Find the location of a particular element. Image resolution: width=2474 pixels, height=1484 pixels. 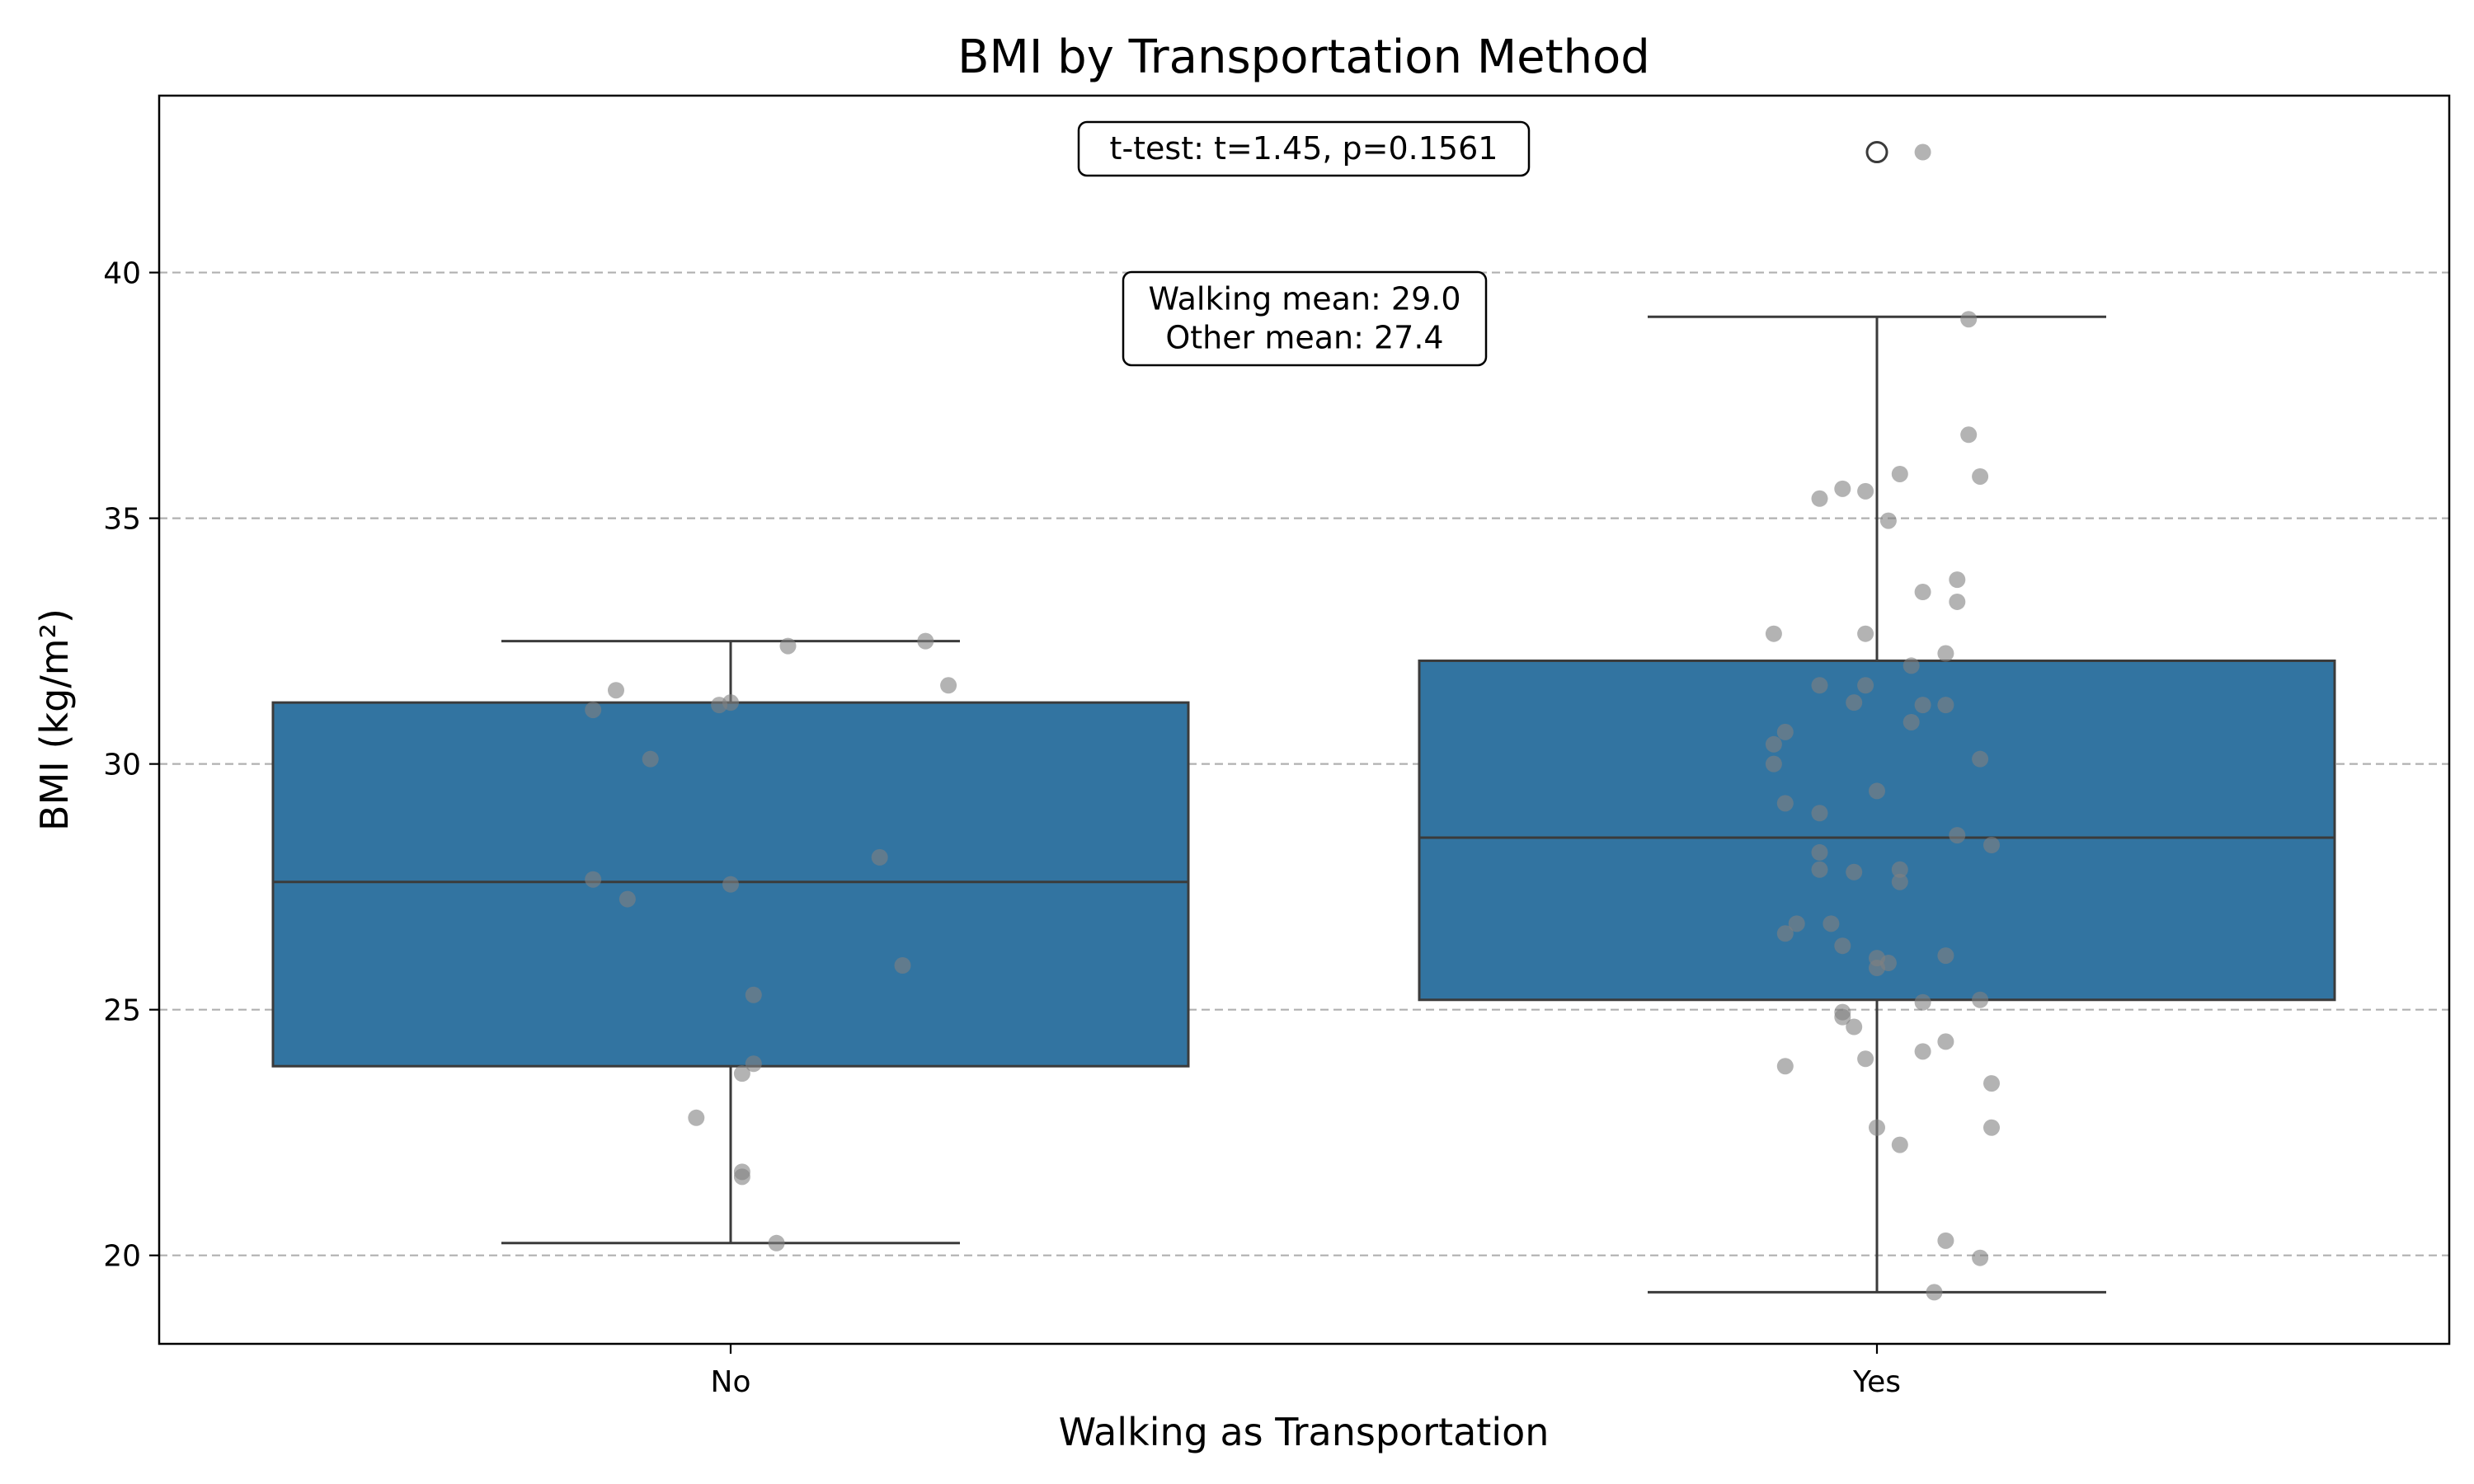

annotation-text: t-test: t=1.45, p=0.1561 is located at coordinates (1304, 148).